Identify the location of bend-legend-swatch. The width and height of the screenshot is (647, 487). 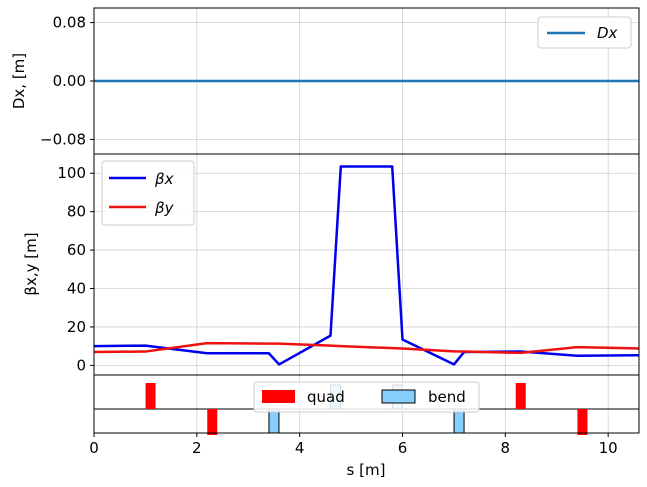
(398, 396).